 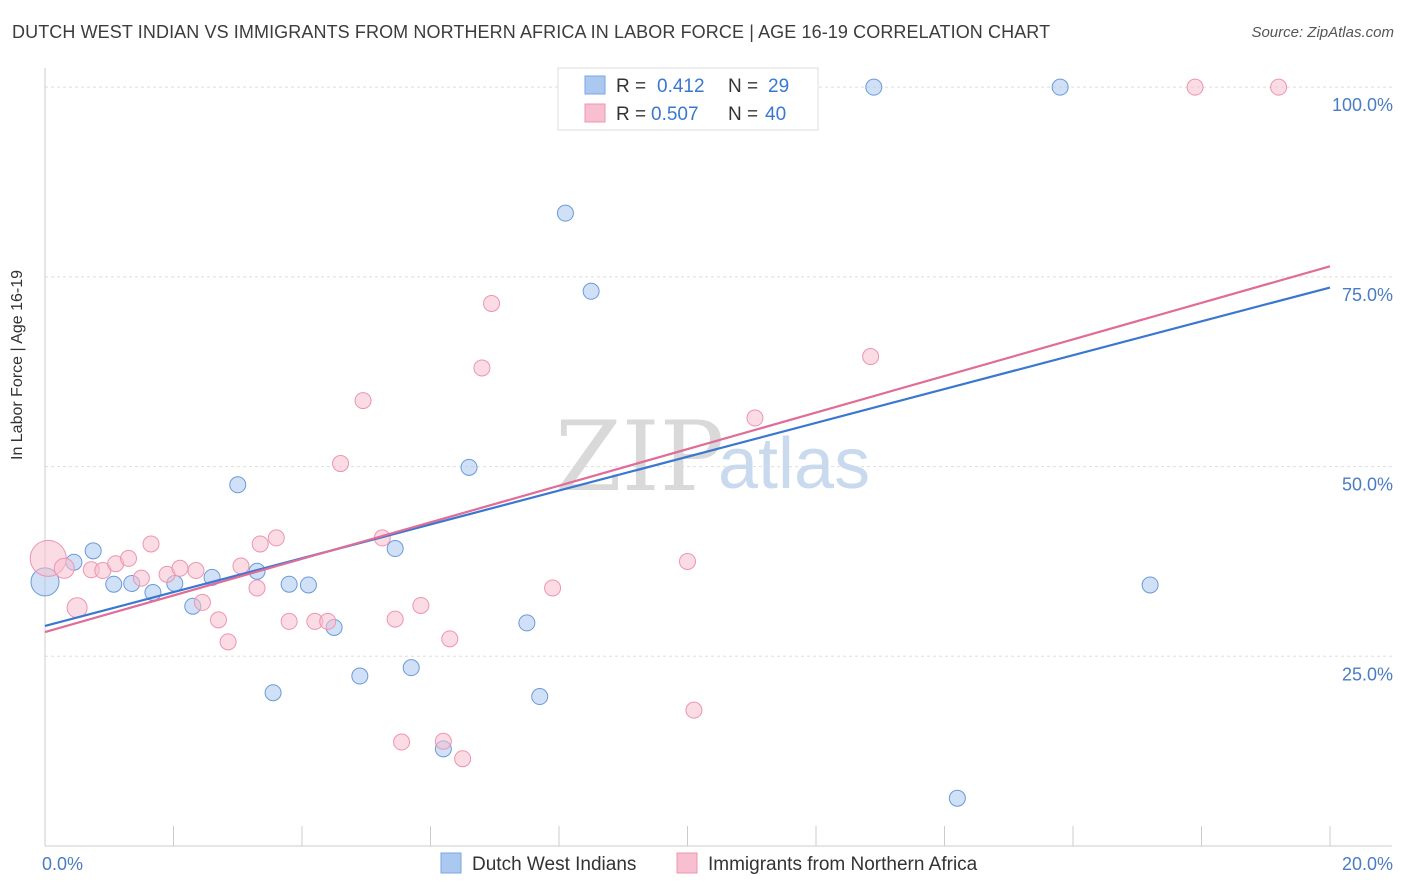 I want to click on stats-swatch-blue, so click(x=595, y=85).